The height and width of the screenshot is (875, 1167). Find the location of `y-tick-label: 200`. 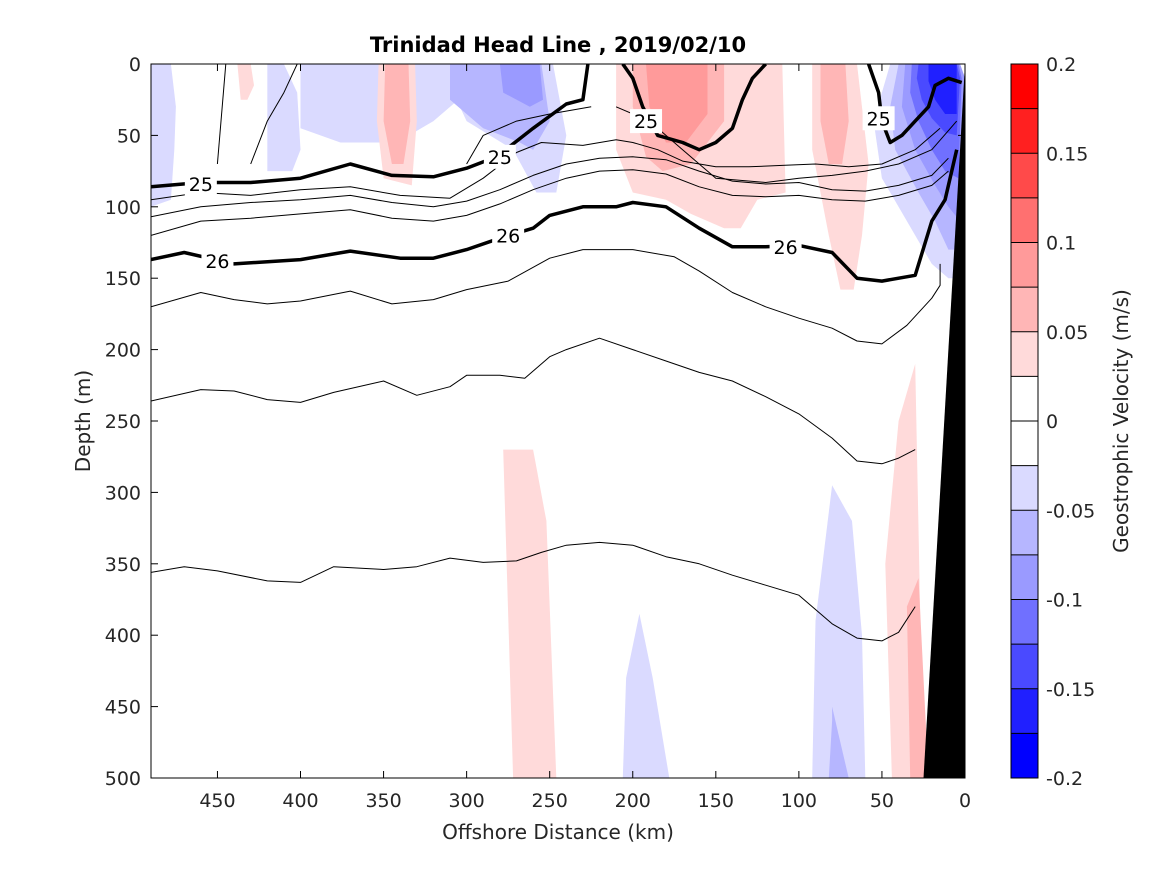

y-tick-label: 200 is located at coordinates (123, 351).